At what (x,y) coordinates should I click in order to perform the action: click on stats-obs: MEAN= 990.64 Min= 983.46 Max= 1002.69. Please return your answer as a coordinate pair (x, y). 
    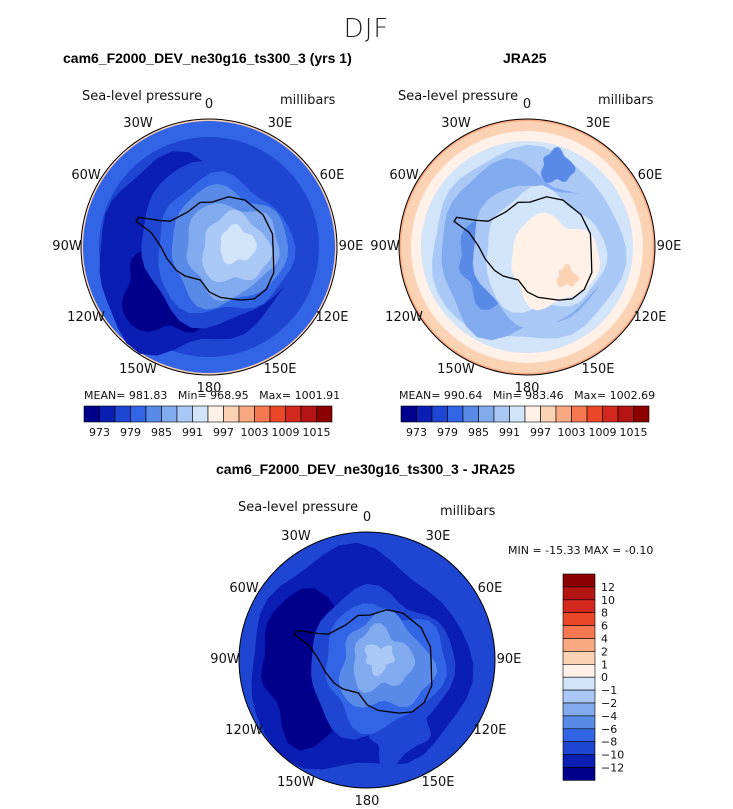
    Looking at the image, I should click on (527, 395).